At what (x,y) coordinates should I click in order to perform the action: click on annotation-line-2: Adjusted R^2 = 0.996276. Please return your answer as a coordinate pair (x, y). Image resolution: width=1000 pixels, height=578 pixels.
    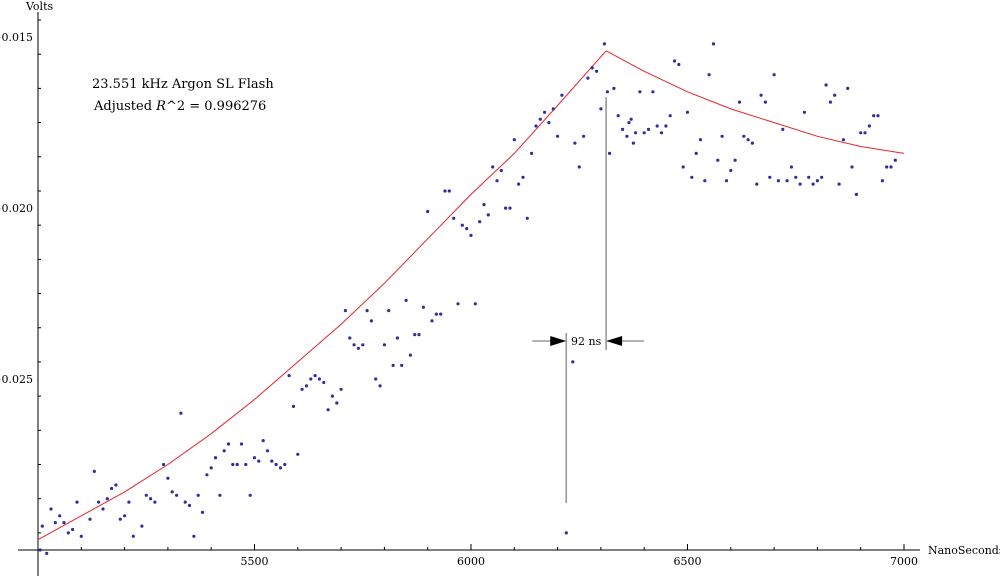
    Looking at the image, I should click on (179, 106).